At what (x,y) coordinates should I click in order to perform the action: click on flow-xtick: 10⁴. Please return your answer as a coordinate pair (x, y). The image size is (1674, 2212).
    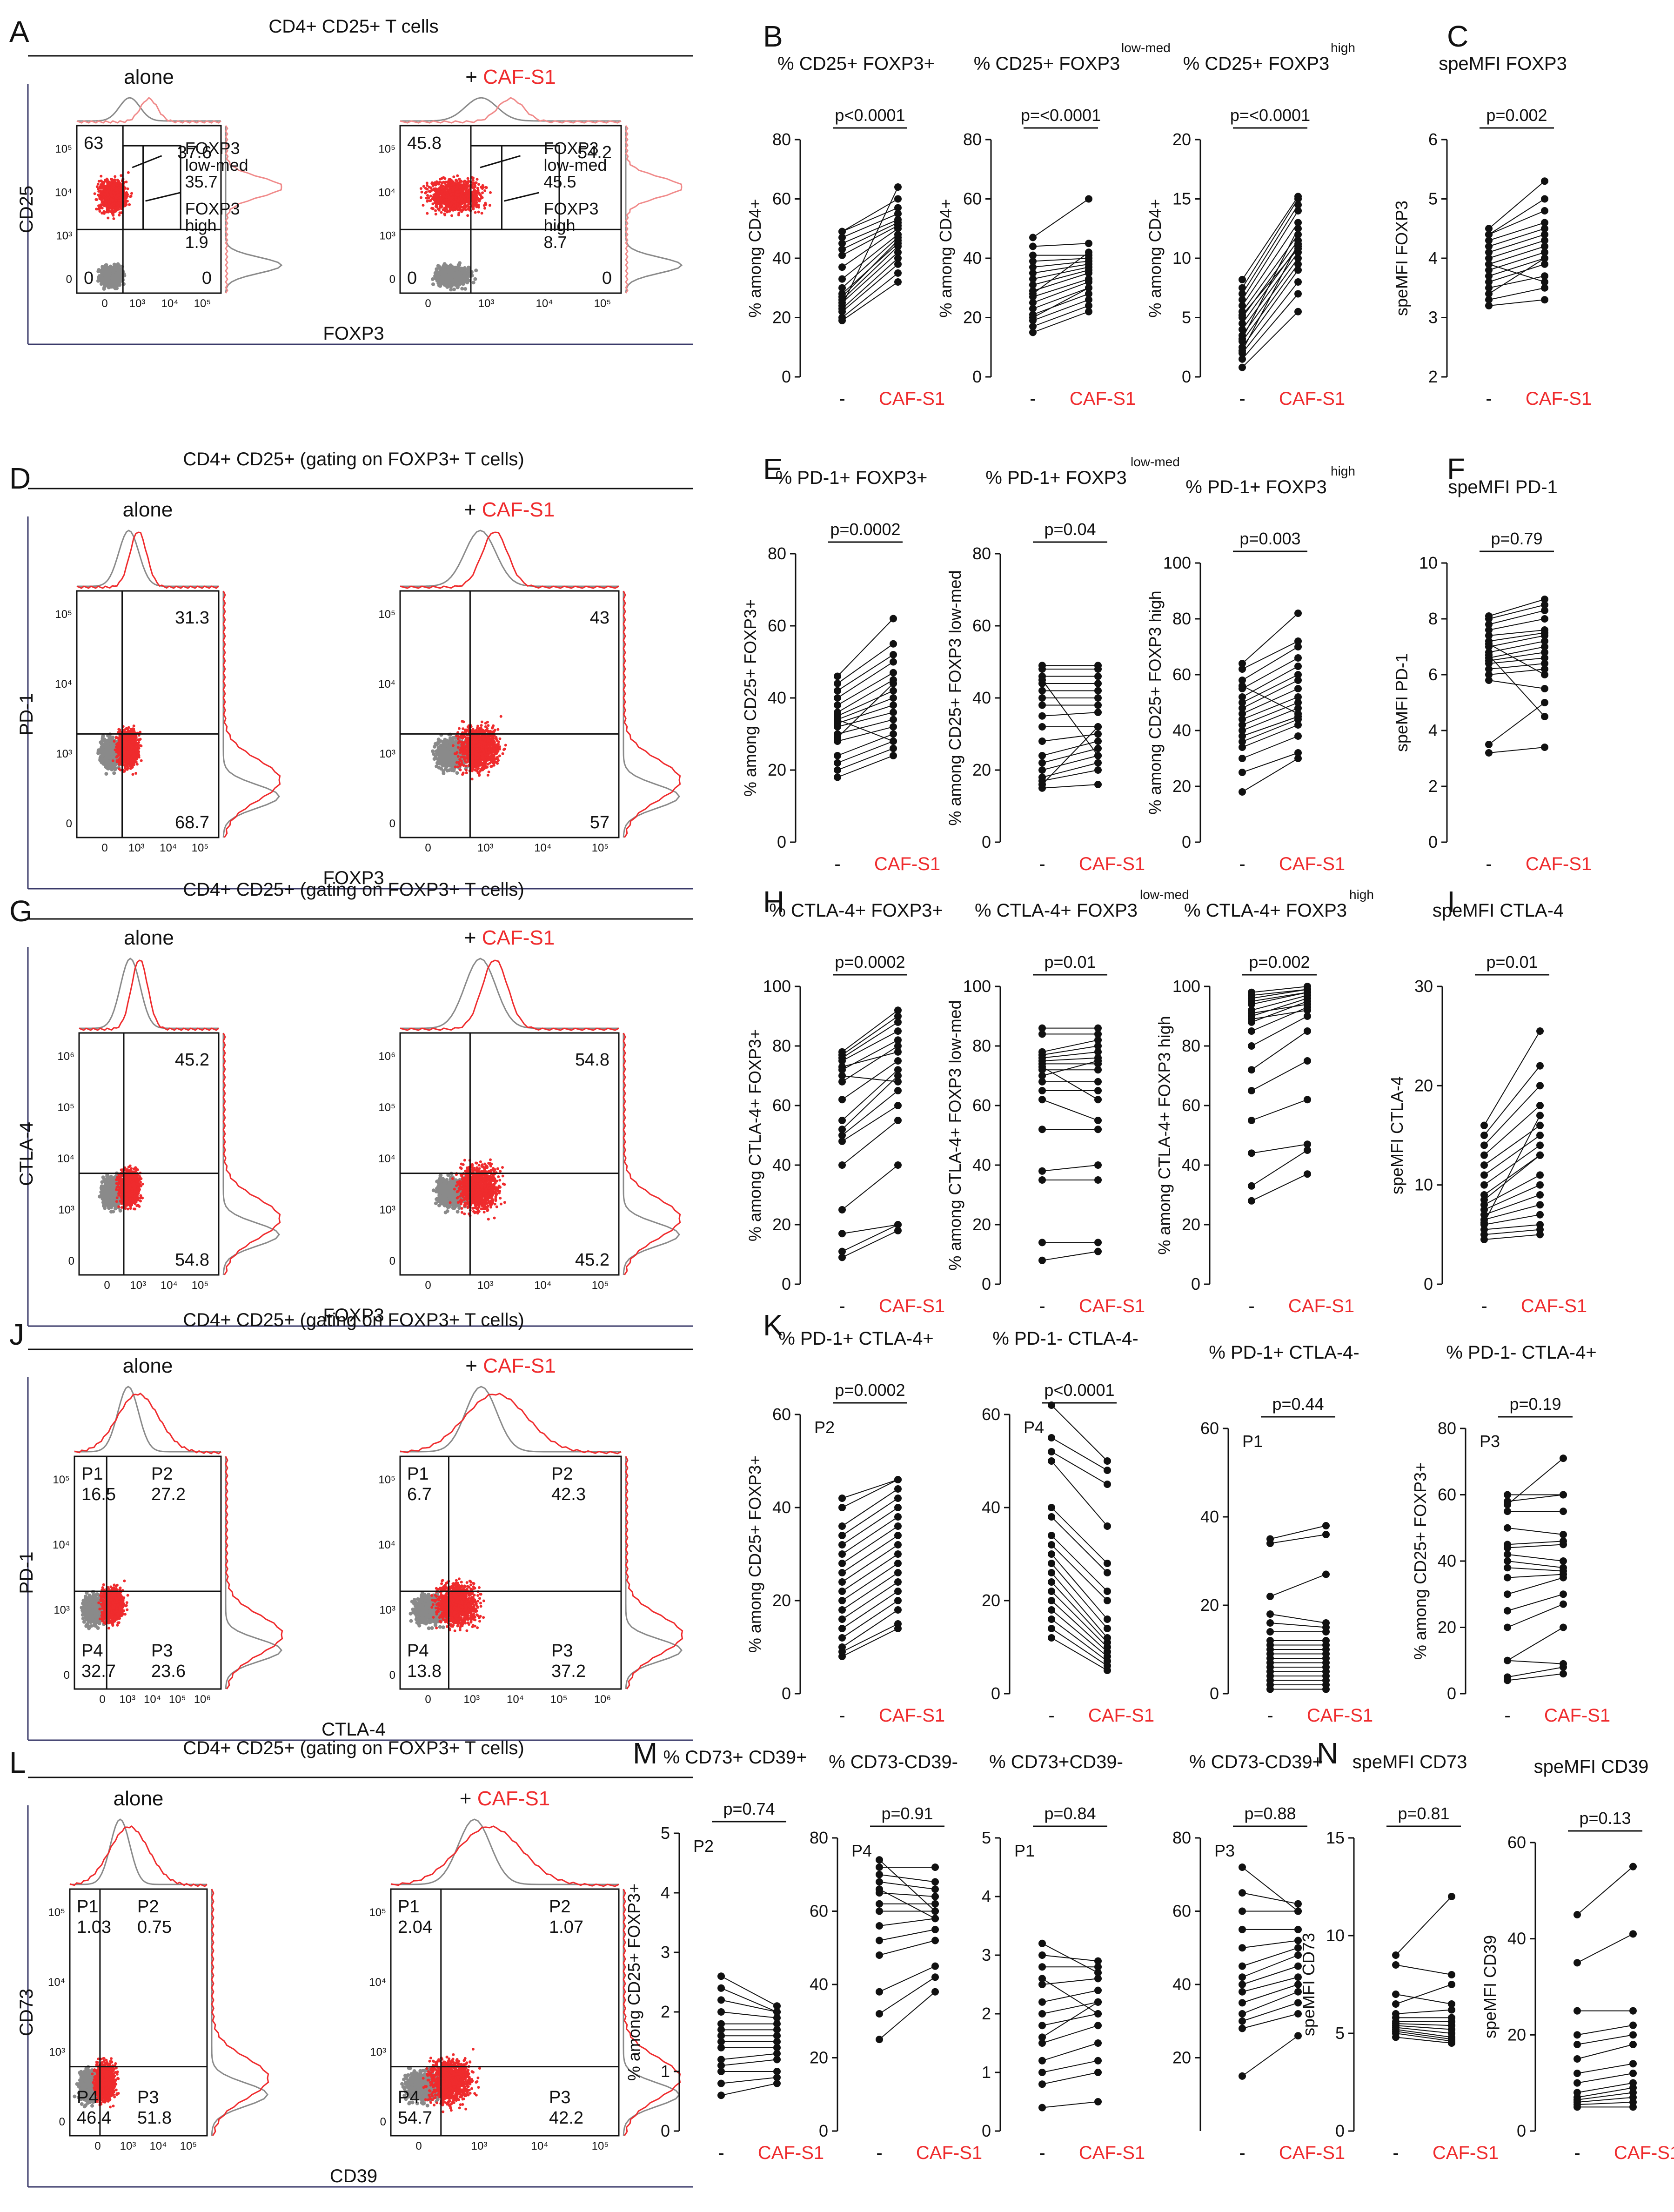
    Looking at the image, I should click on (544, 303).